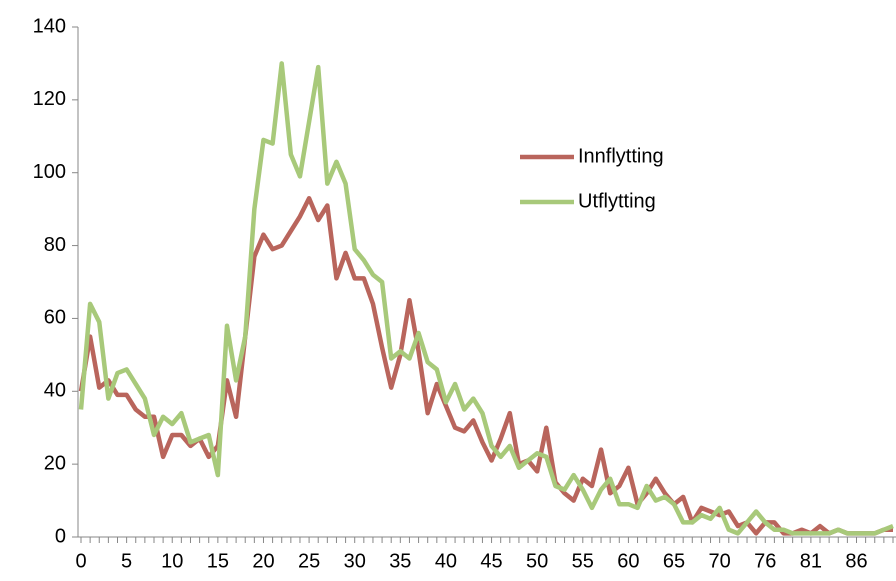 The width and height of the screenshot is (896, 581). I want to click on x-tick-label: 40, so click(446, 561).